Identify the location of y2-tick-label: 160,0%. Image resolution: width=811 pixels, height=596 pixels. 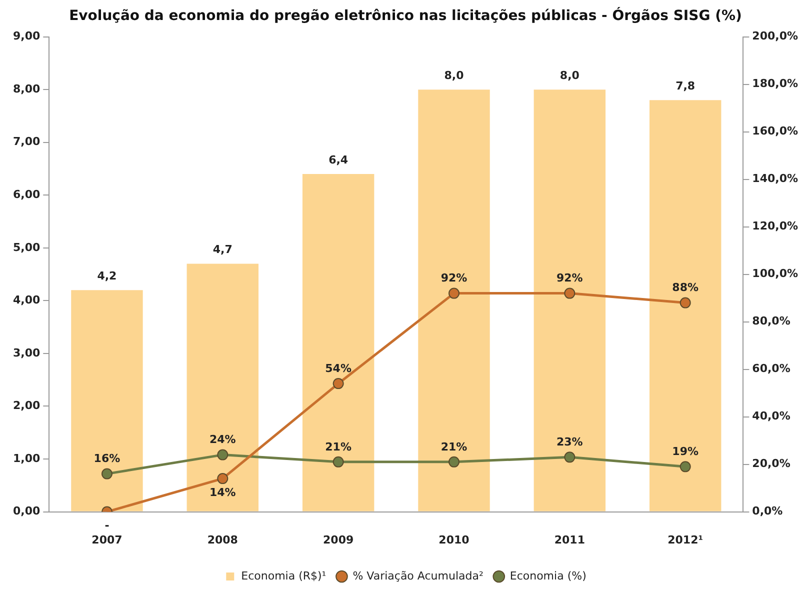
(775, 131).